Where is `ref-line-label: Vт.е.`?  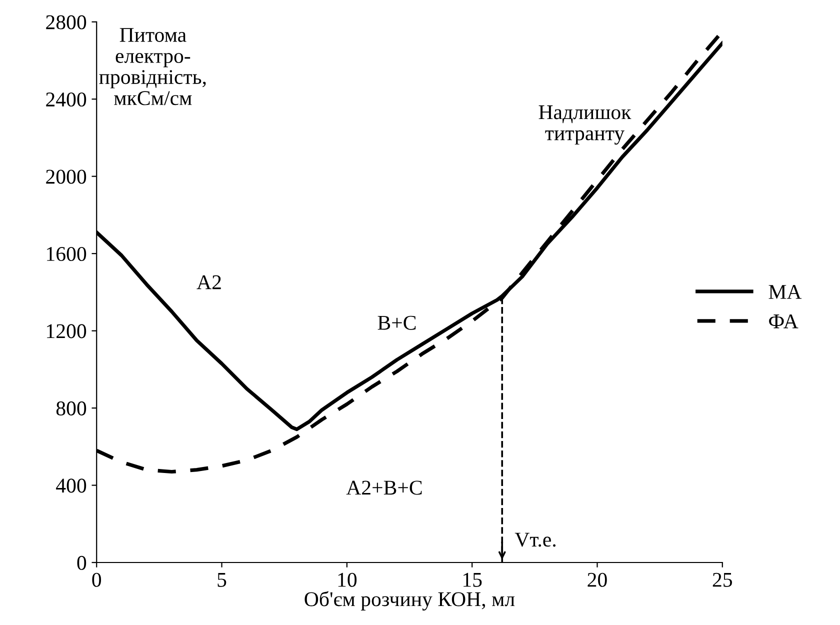
ref-line-label: Vт.е. is located at coordinates (535, 539).